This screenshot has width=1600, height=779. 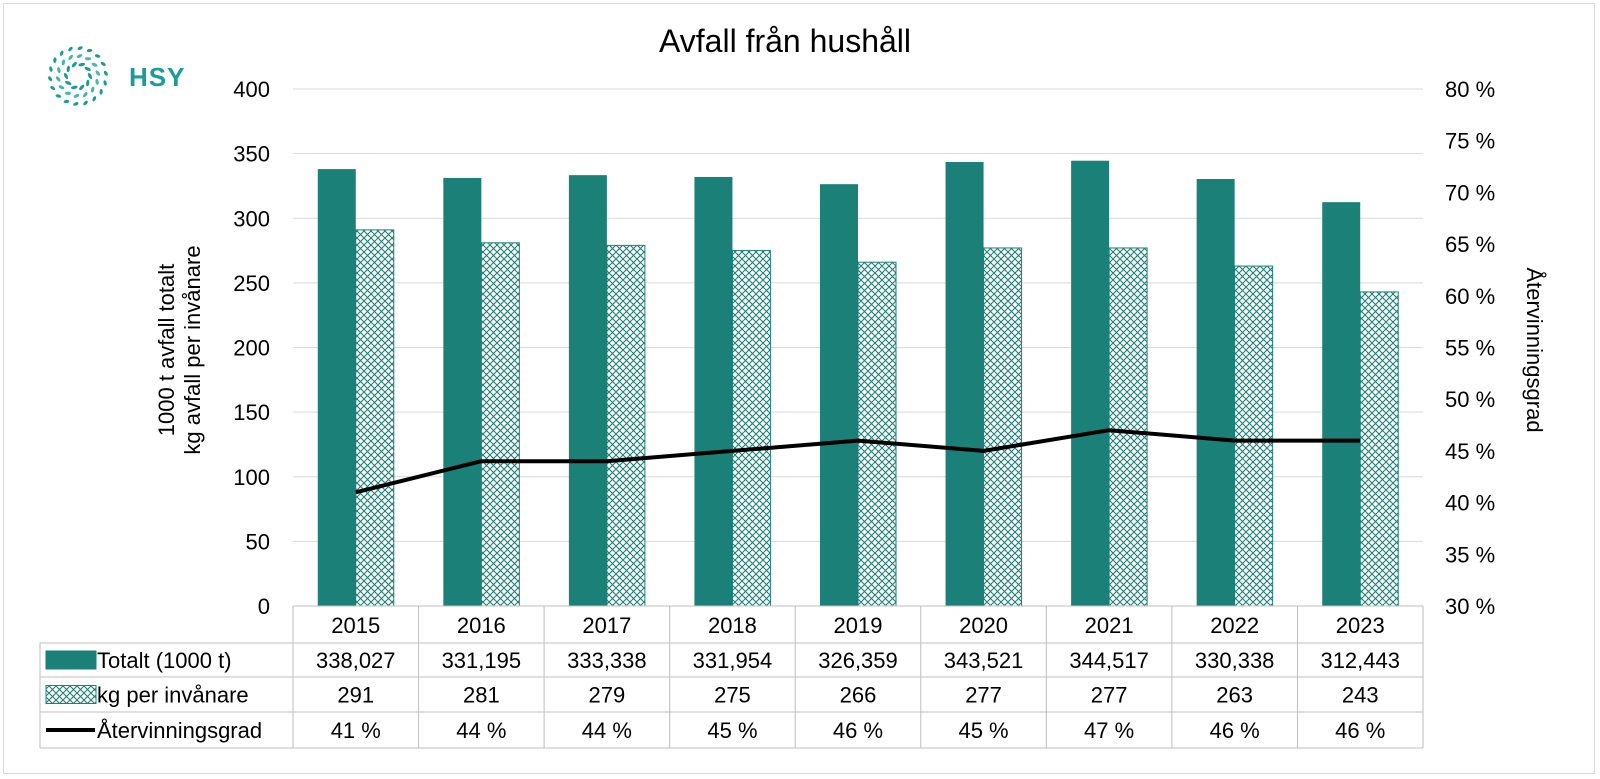 What do you see at coordinates (1470, 244) in the screenshot?
I see `right-tick-label: 65 %` at bounding box center [1470, 244].